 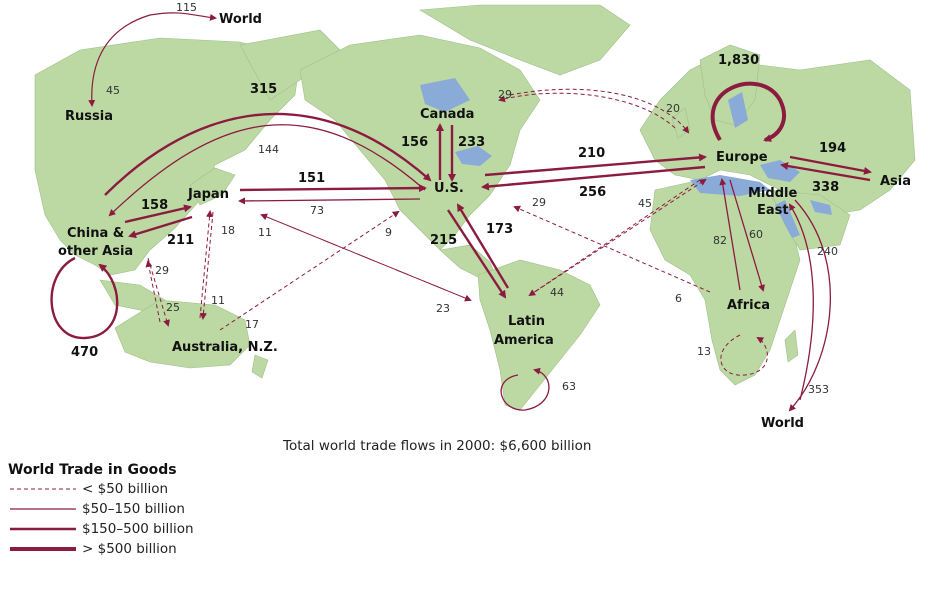 What do you see at coordinates (896, 181) in the screenshot?
I see `region-asia: Asia` at bounding box center [896, 181].